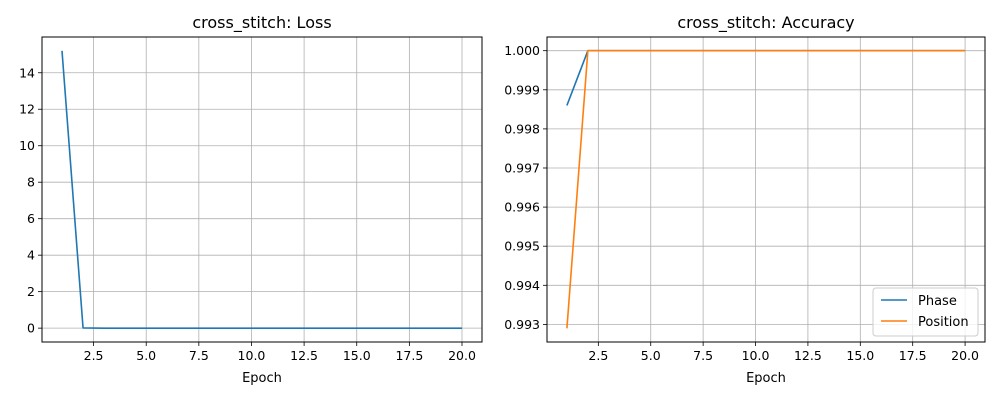  What do you see at coordinates (860, 355) in the screenshot?
I see `accuracy-x-tick-label: 15.0` at bounding box center [860, 355].